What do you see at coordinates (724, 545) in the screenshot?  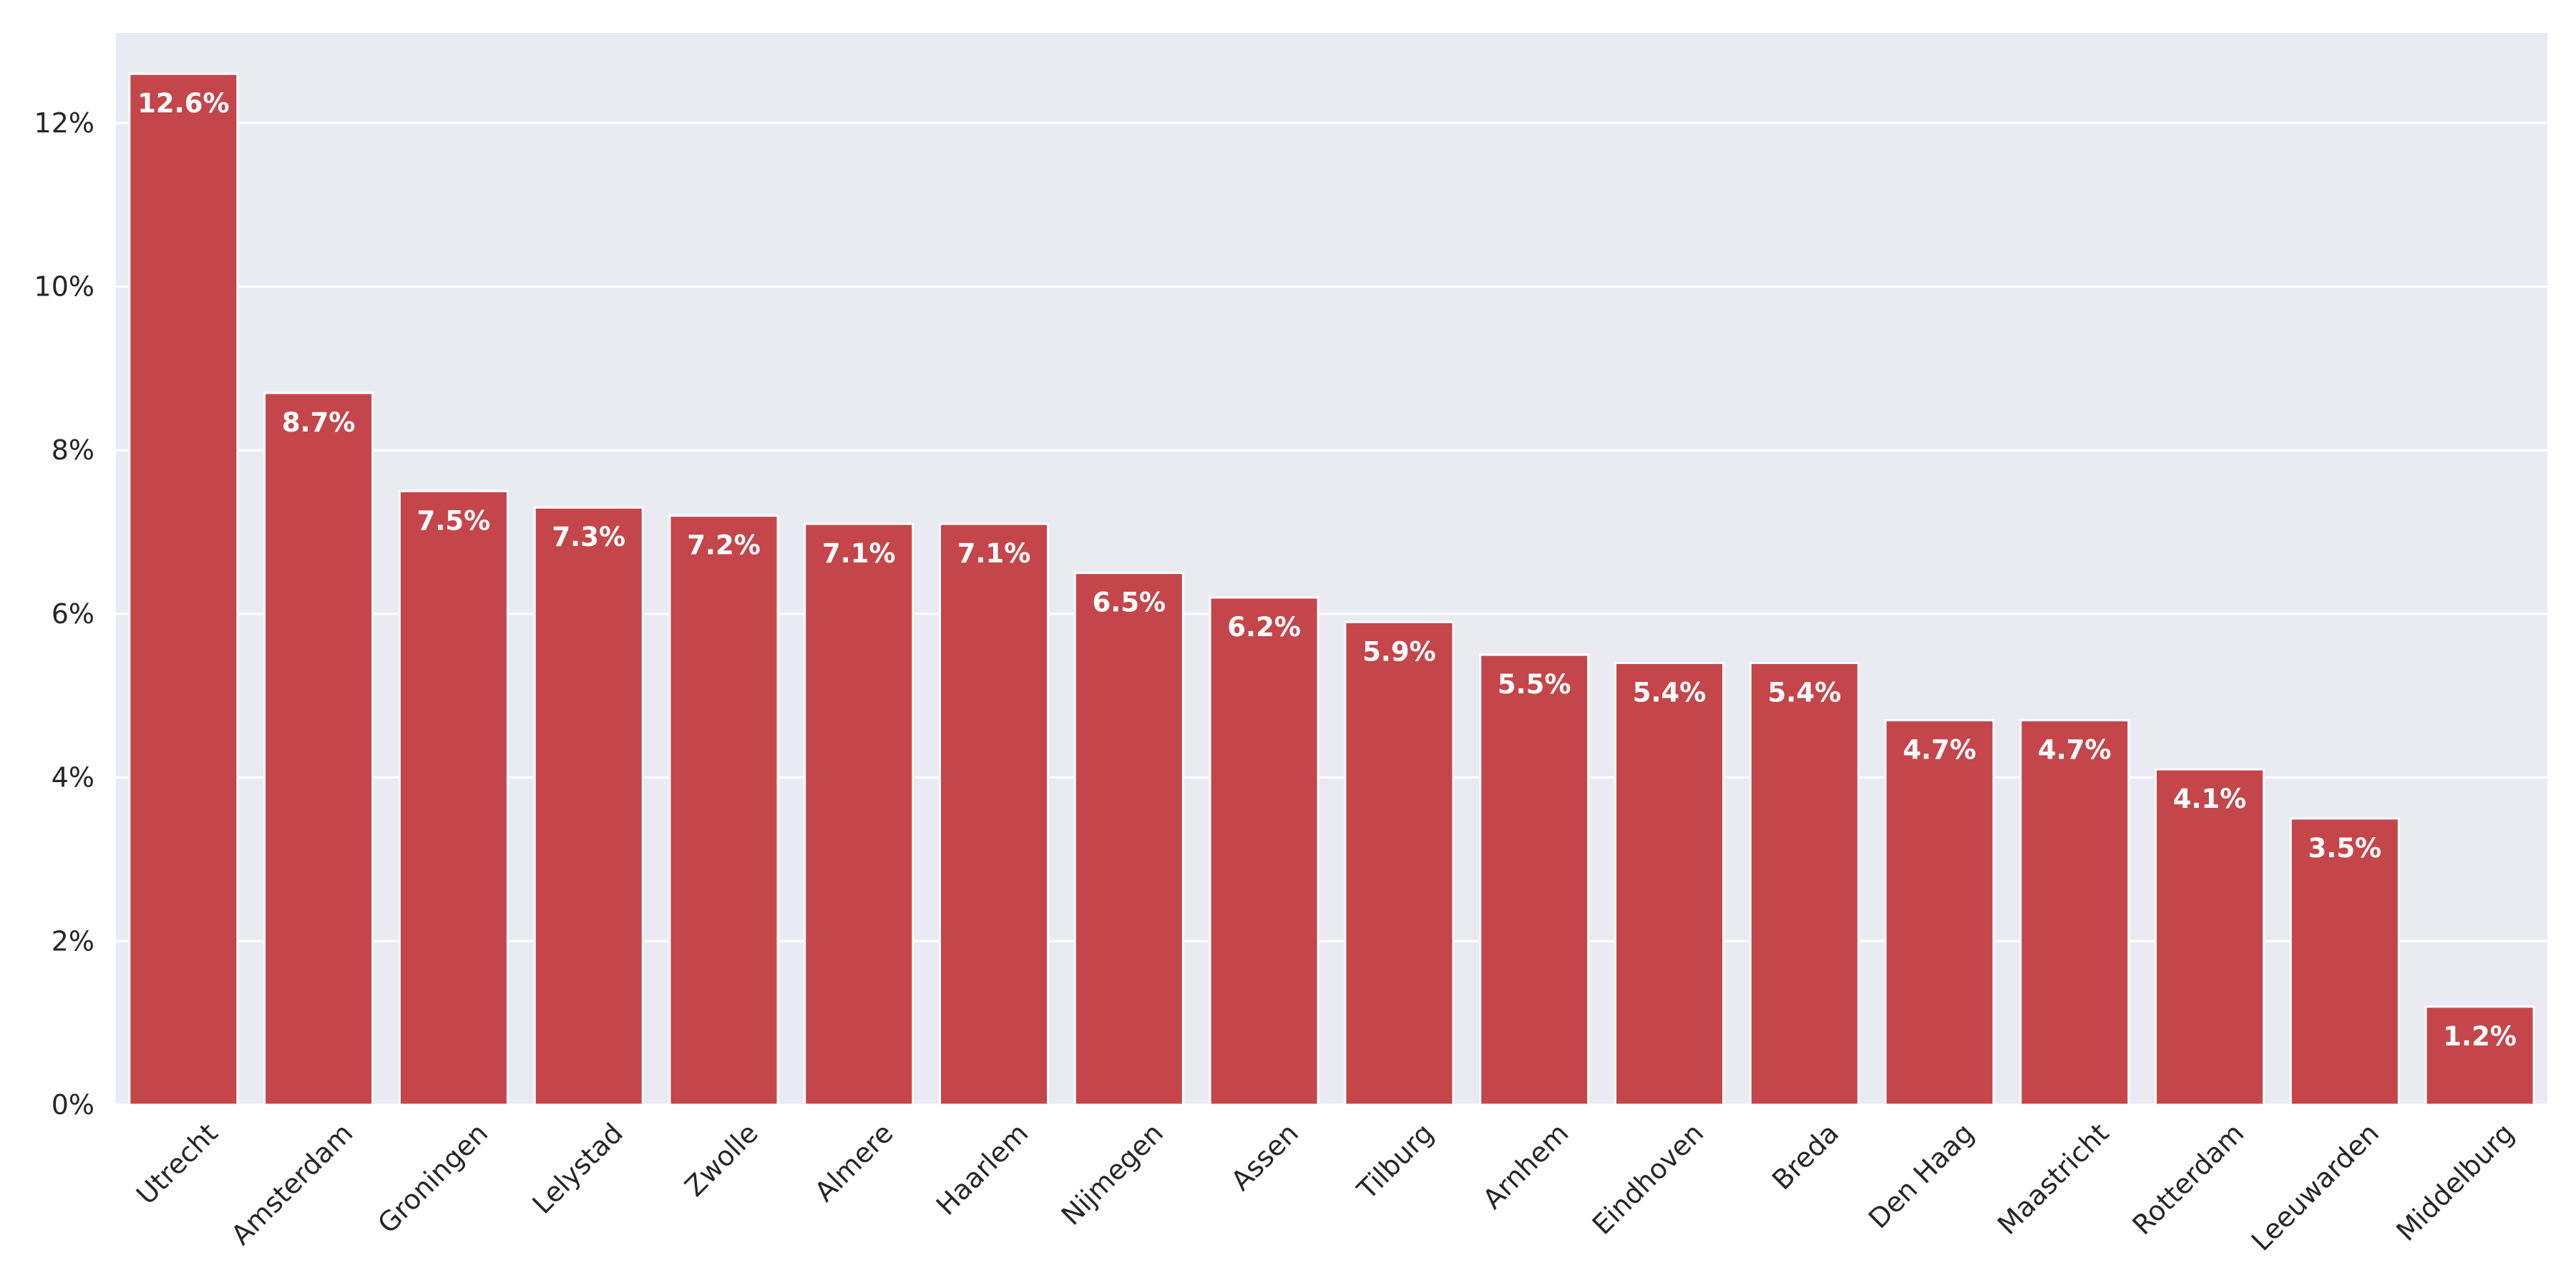 I see `data-label: 7.2%` at bounding box center [724, 545].